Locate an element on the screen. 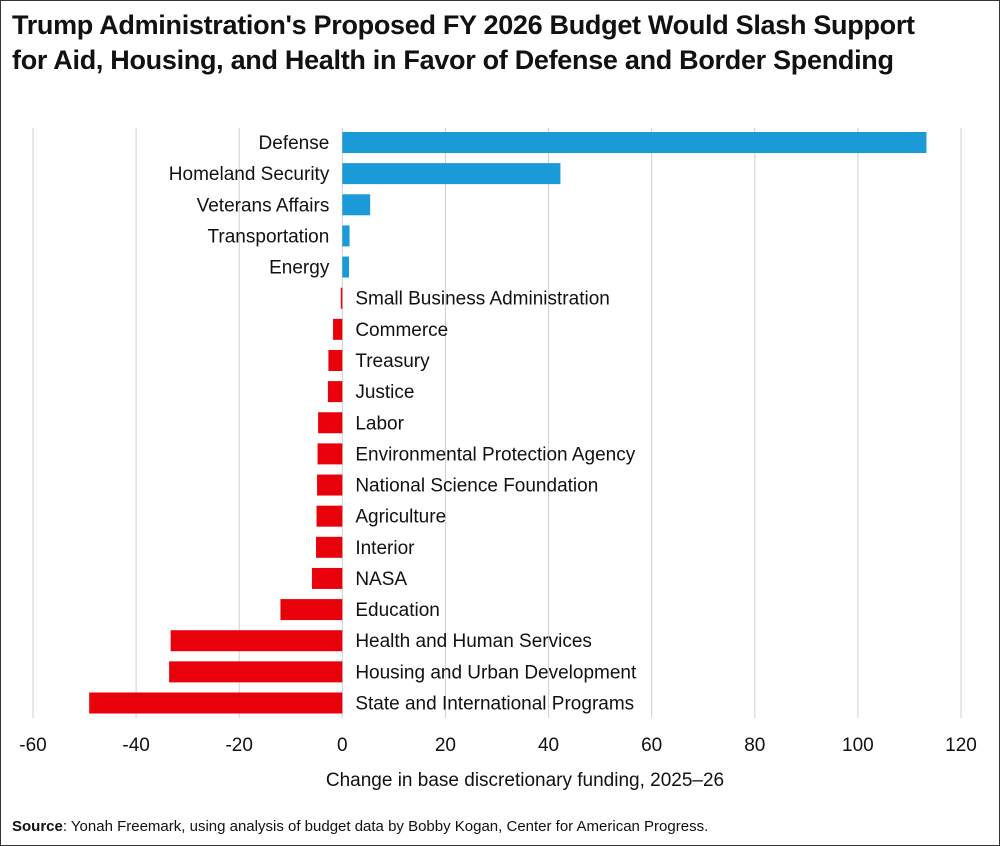 Image resolution: width=1000 pixels, height=846 pixels. category-label: Environmental Protection Agency is located at coordinates (495, 454).